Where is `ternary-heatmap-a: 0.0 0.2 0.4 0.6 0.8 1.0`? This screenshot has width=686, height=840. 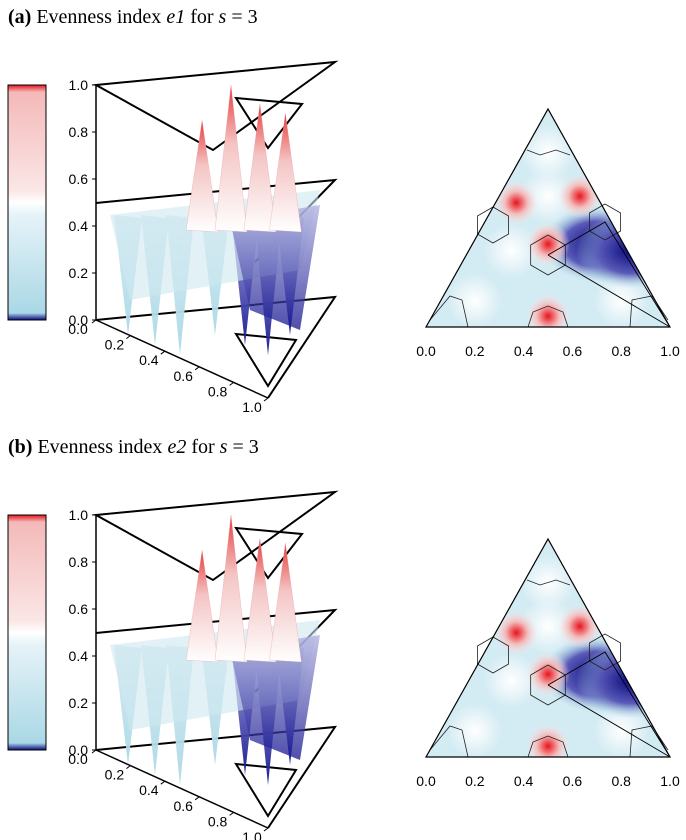
ternary-heatmap-a: 0.0 0.2 0.4 0.6 0.8 1.0 is located at coordinates (548, 233).